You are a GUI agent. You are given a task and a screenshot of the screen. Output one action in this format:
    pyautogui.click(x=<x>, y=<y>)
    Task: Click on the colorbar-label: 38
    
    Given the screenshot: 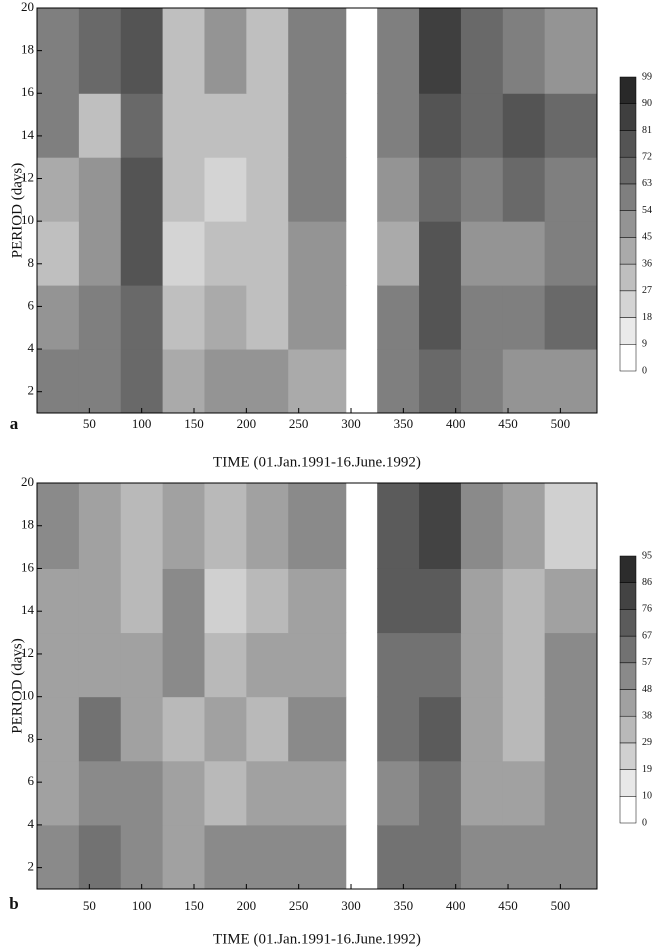 What is the action you would take?
    pyautogui.click(x=647, y=715)
    